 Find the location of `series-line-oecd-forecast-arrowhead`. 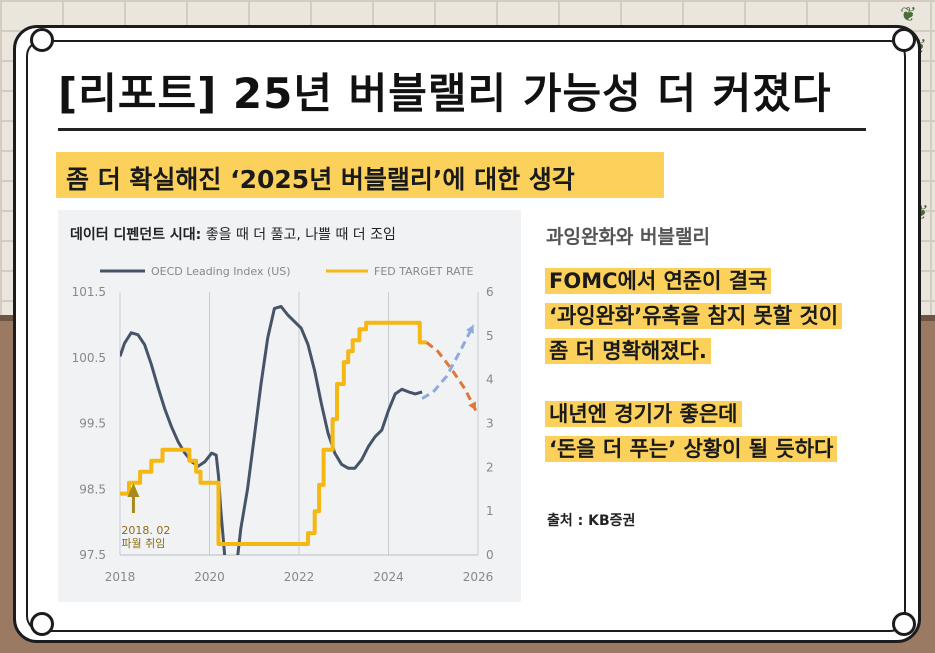

series-line-oecd-forecast-arrowhead is located at coordinates (470, 329).